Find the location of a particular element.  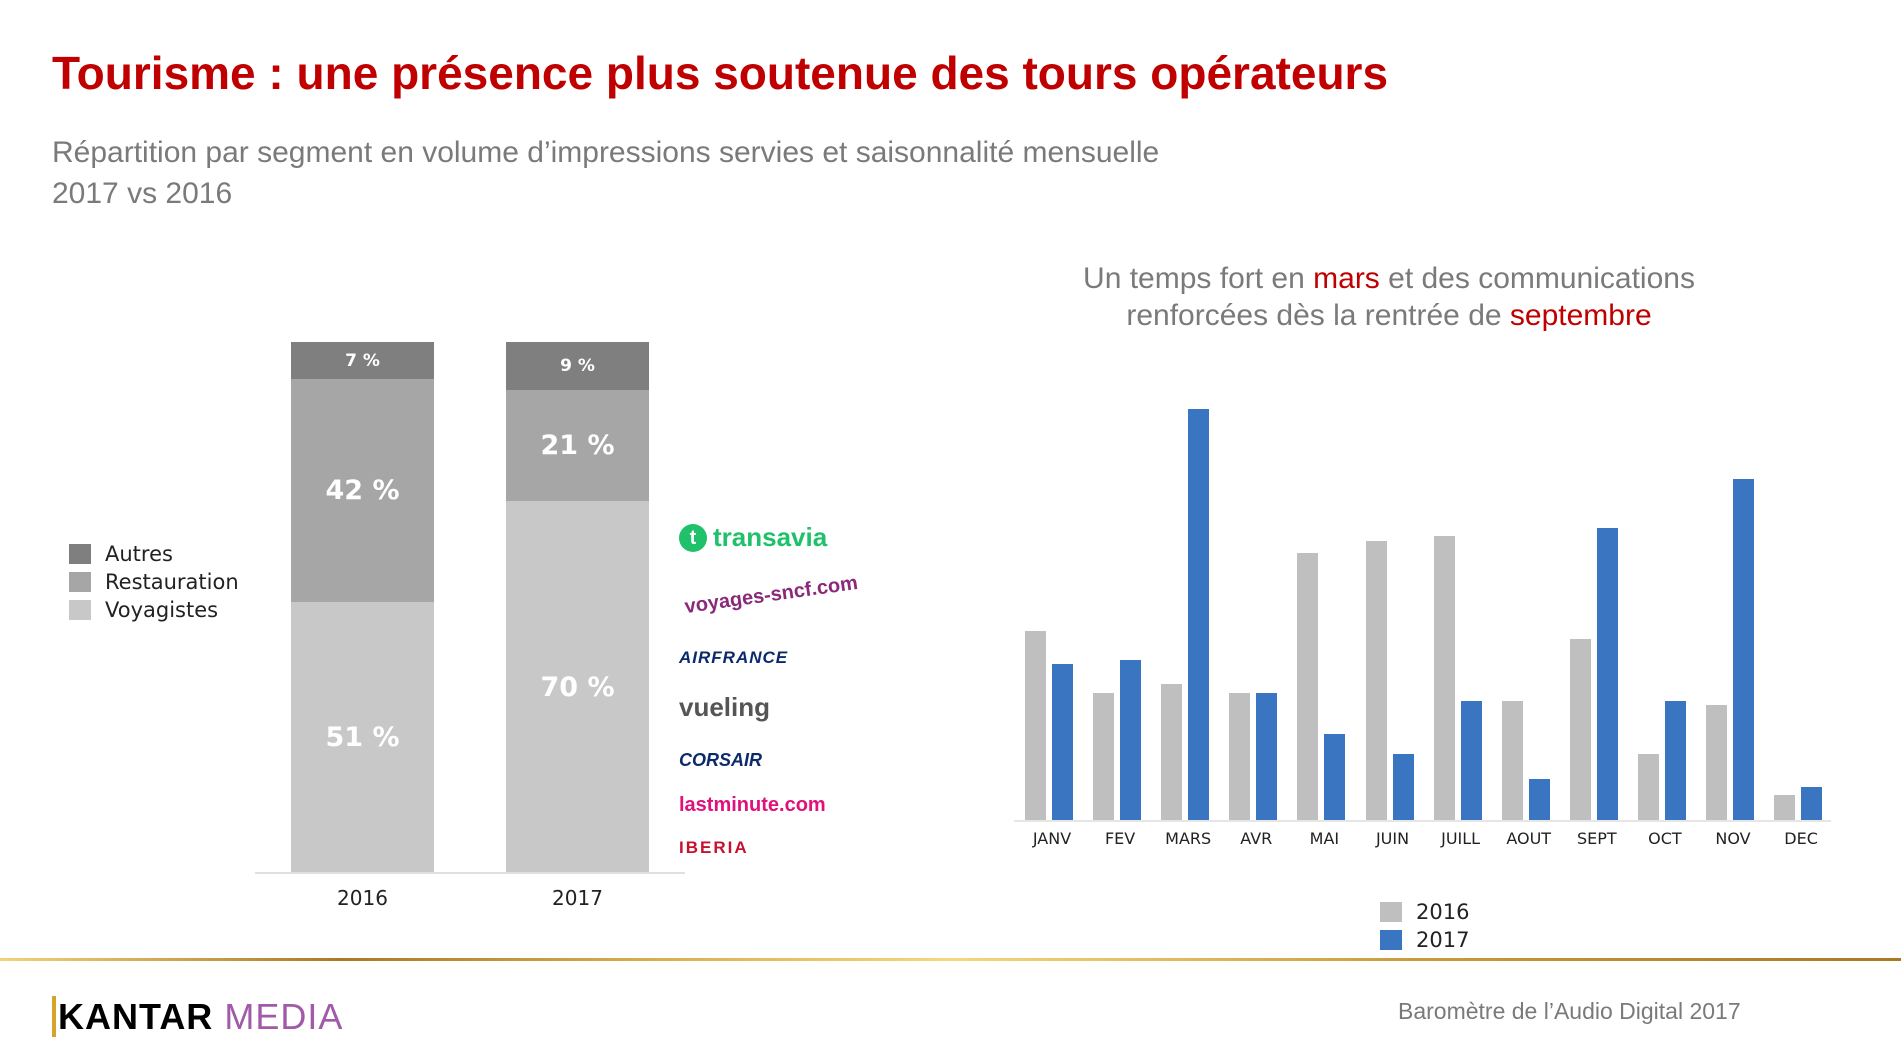

stacked-bar-2017: 70 % 21 % 9 % is located at coordinates (577, 607).